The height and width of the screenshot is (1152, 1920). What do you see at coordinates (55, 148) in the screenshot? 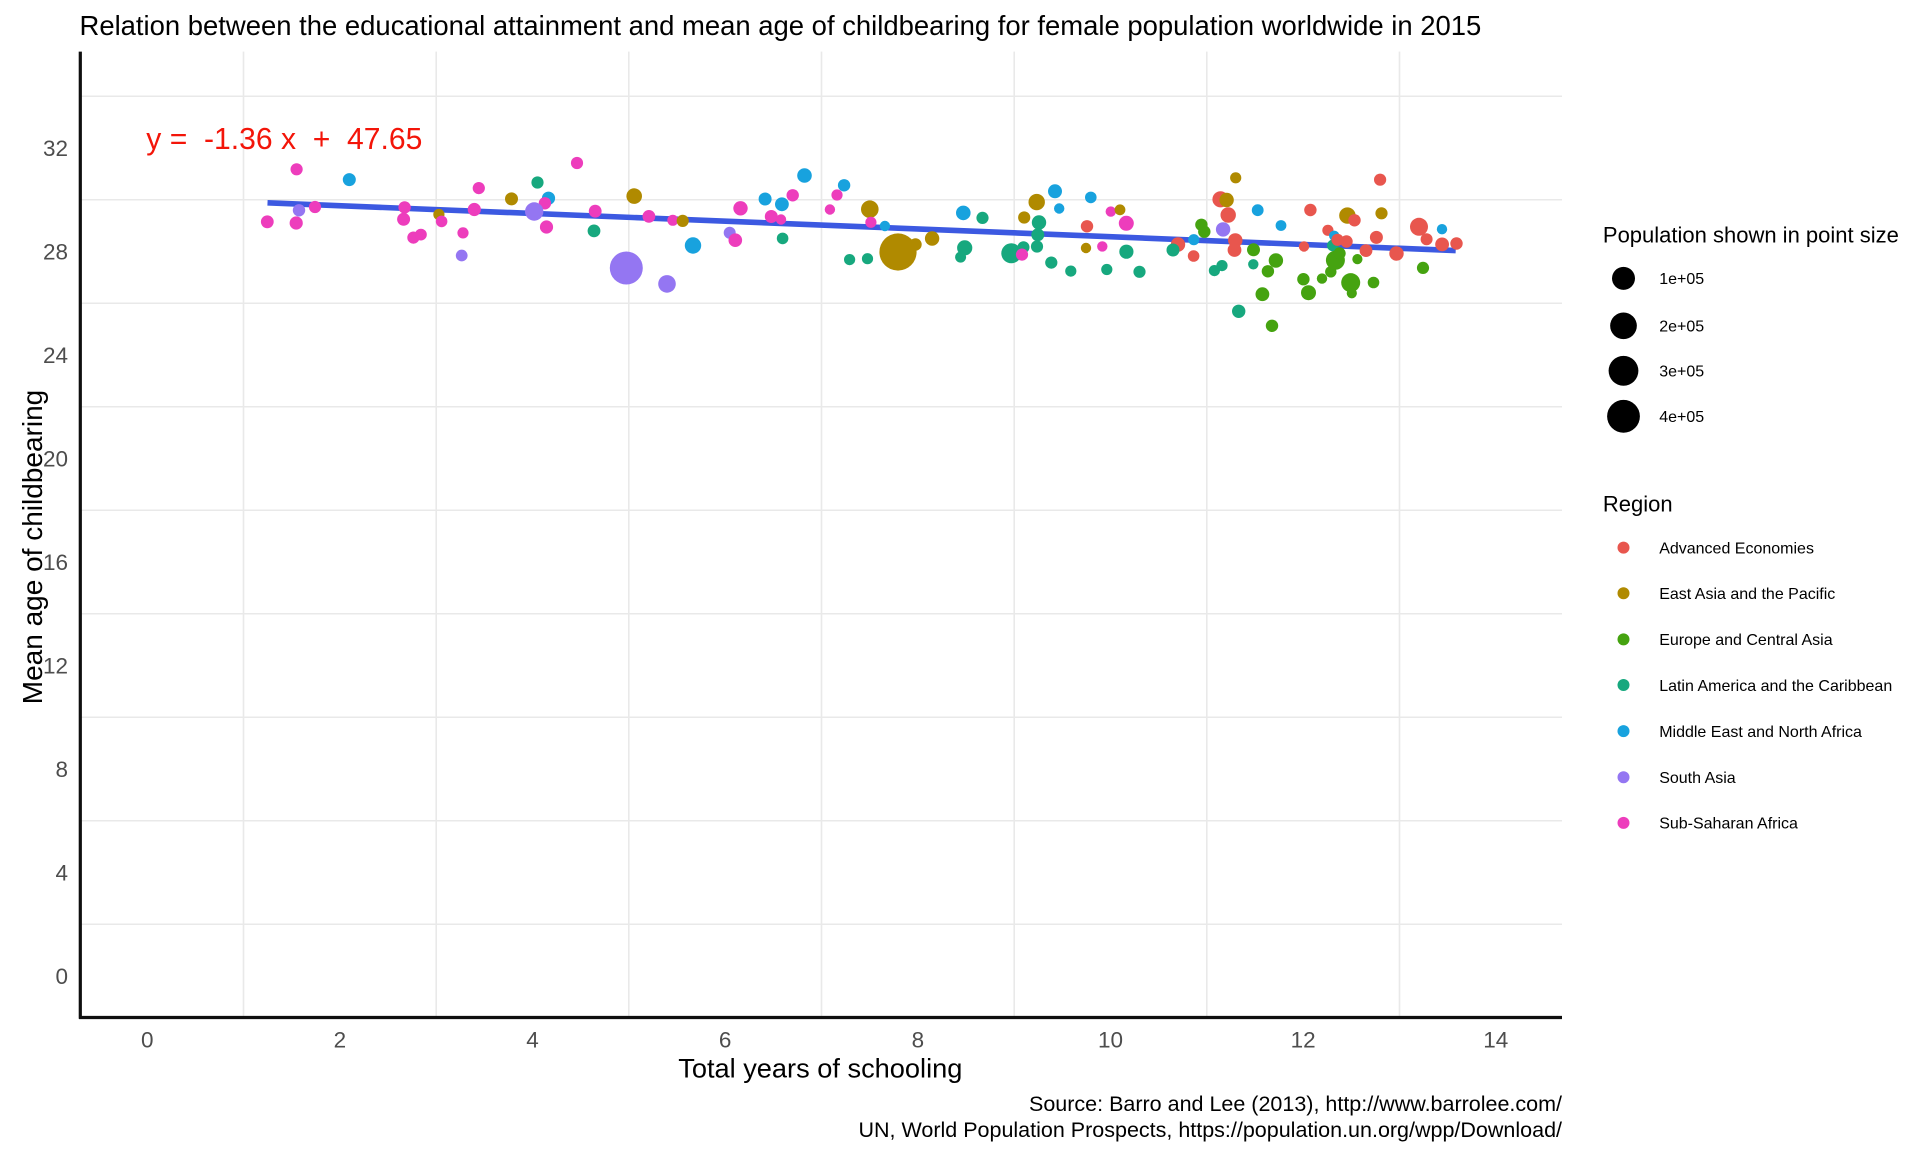
I see `svg-text: 32` at bounding box center [55, 148].